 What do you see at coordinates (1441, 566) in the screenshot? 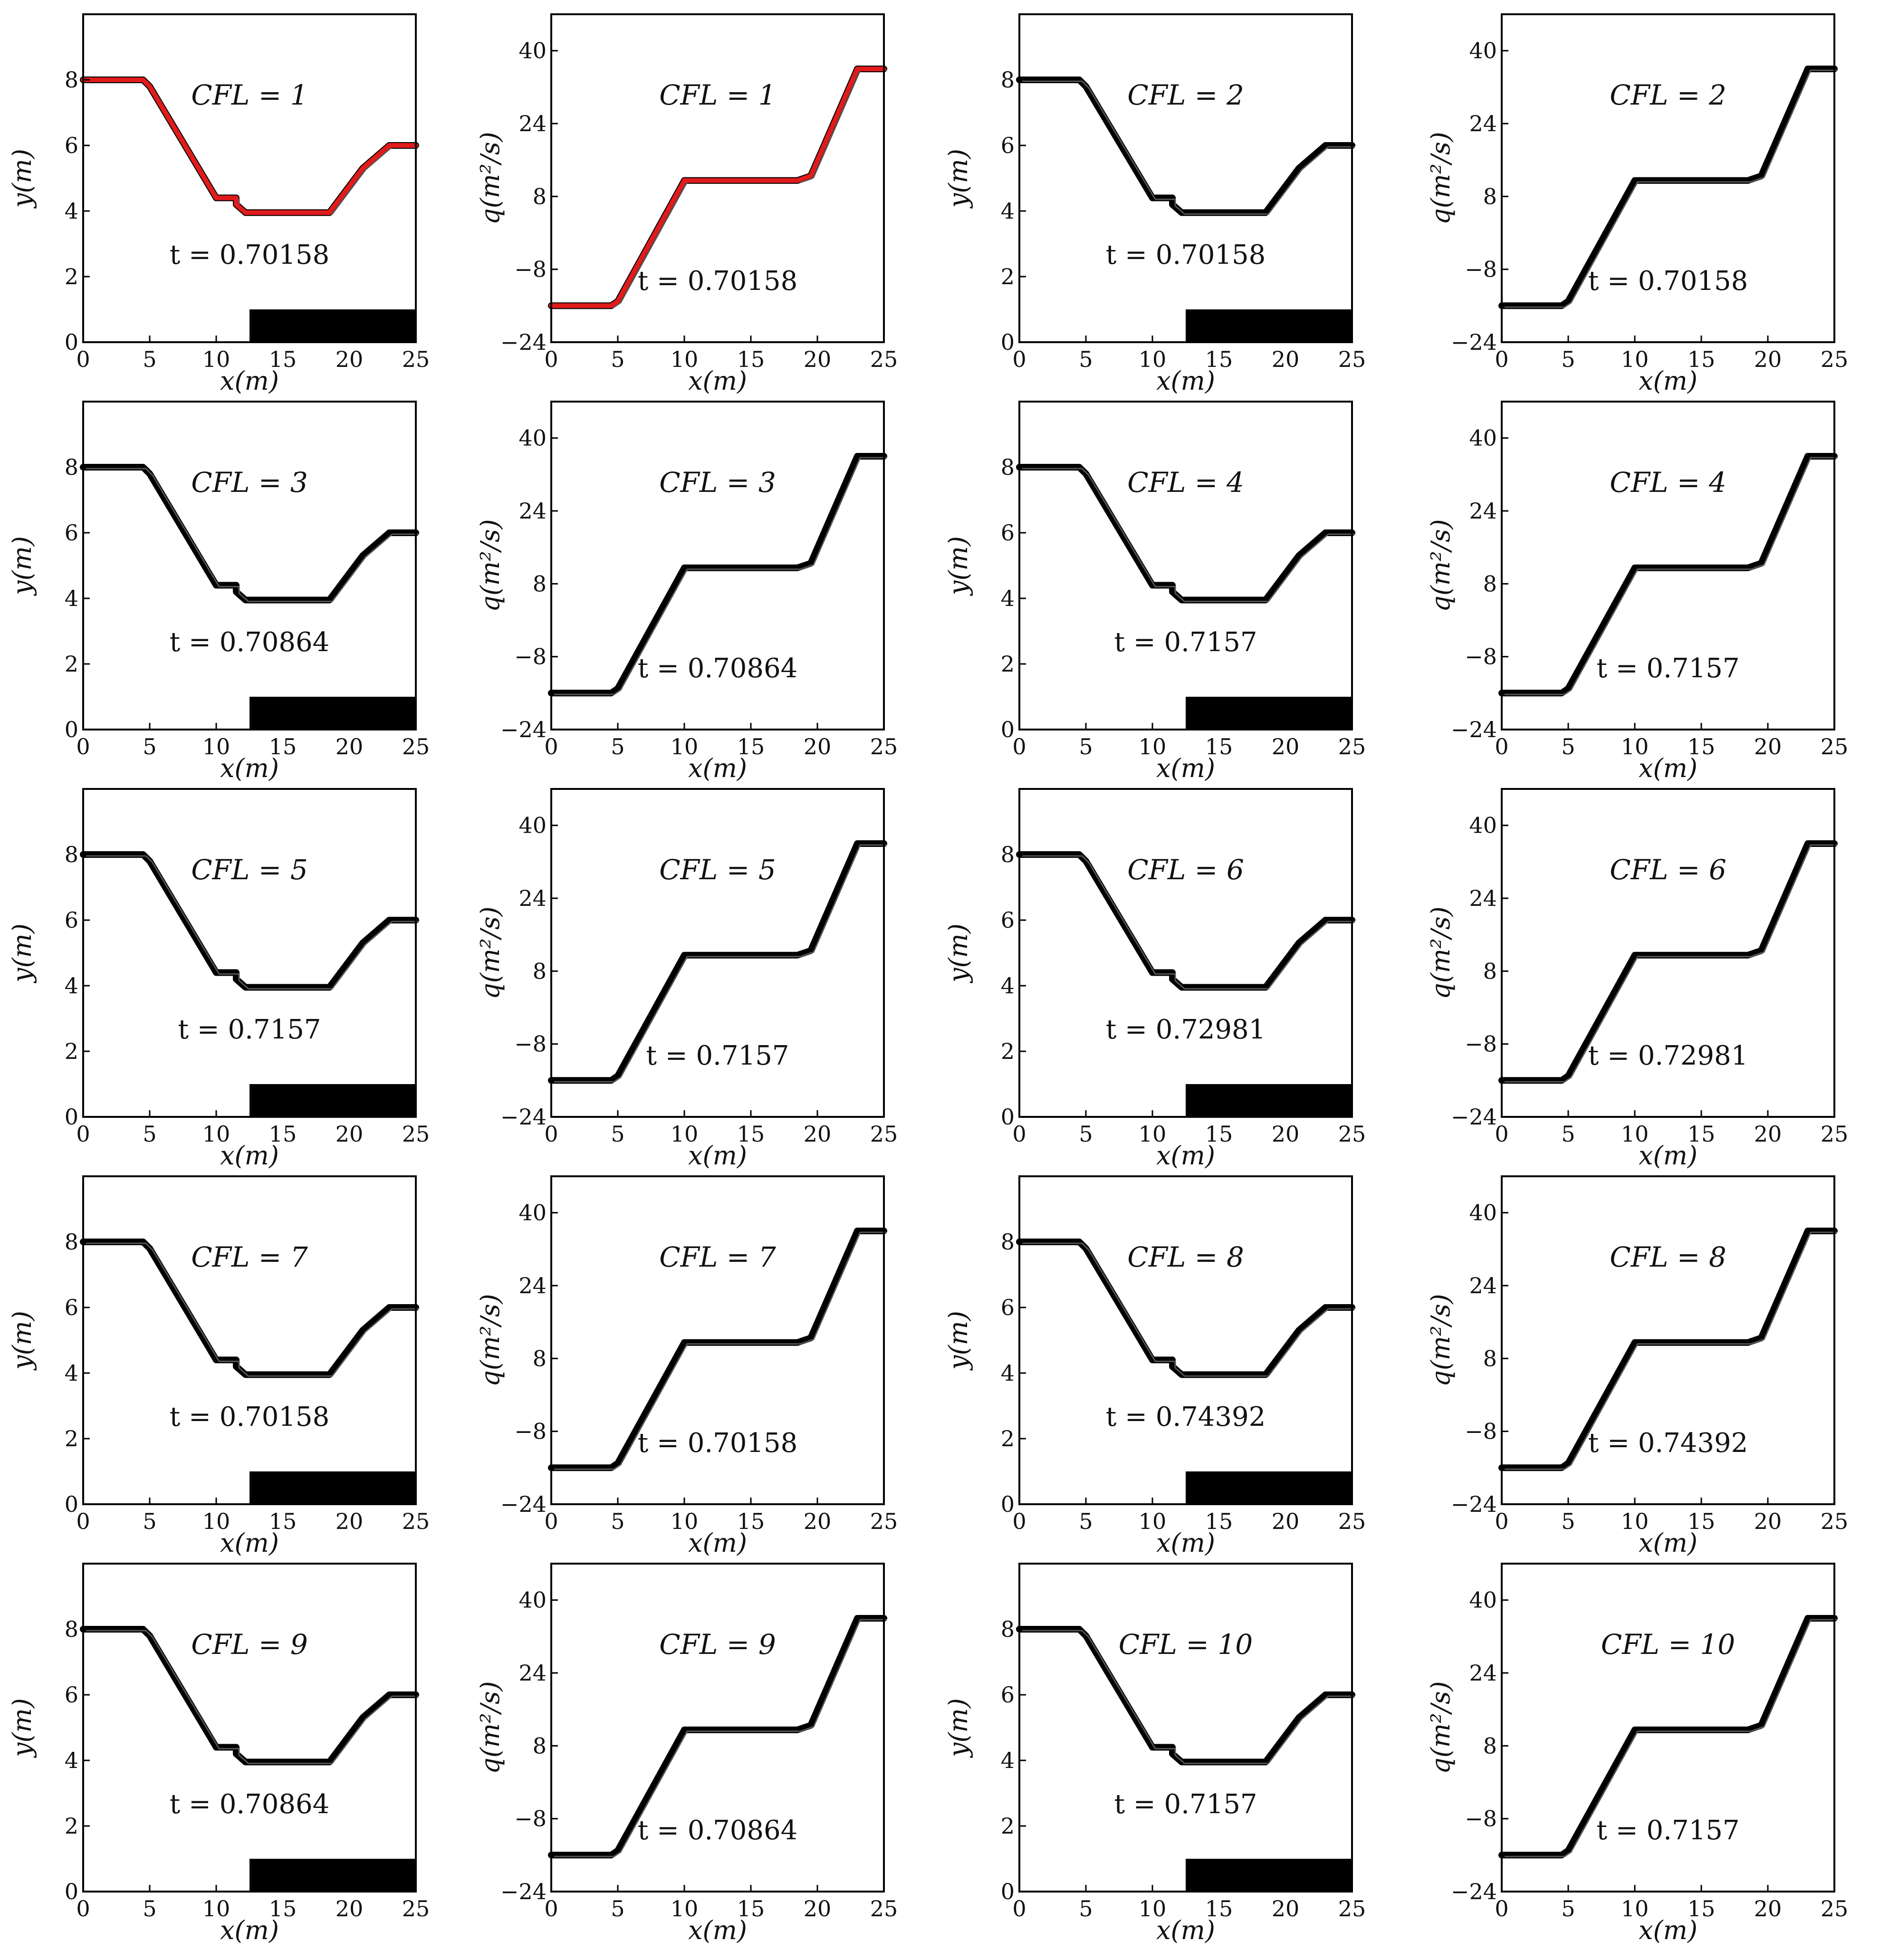
I see `y-axis-label: q(m²/s)` at bounding box center [1441, 566].